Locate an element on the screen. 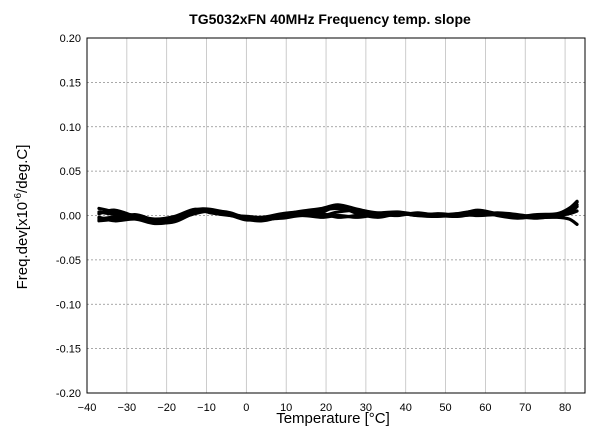 The width and height of the screenshot is (603, 428). x-tick-label: 60 is located at coordinates (485, 408).